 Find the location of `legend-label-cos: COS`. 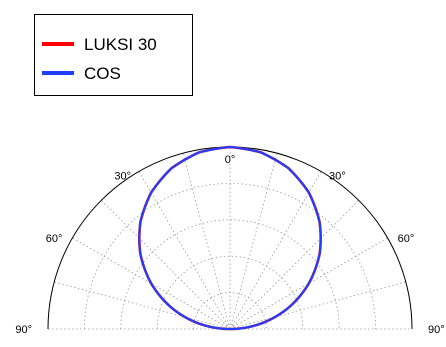

legend-label-cos: COS is located at coordinates (102, 73).